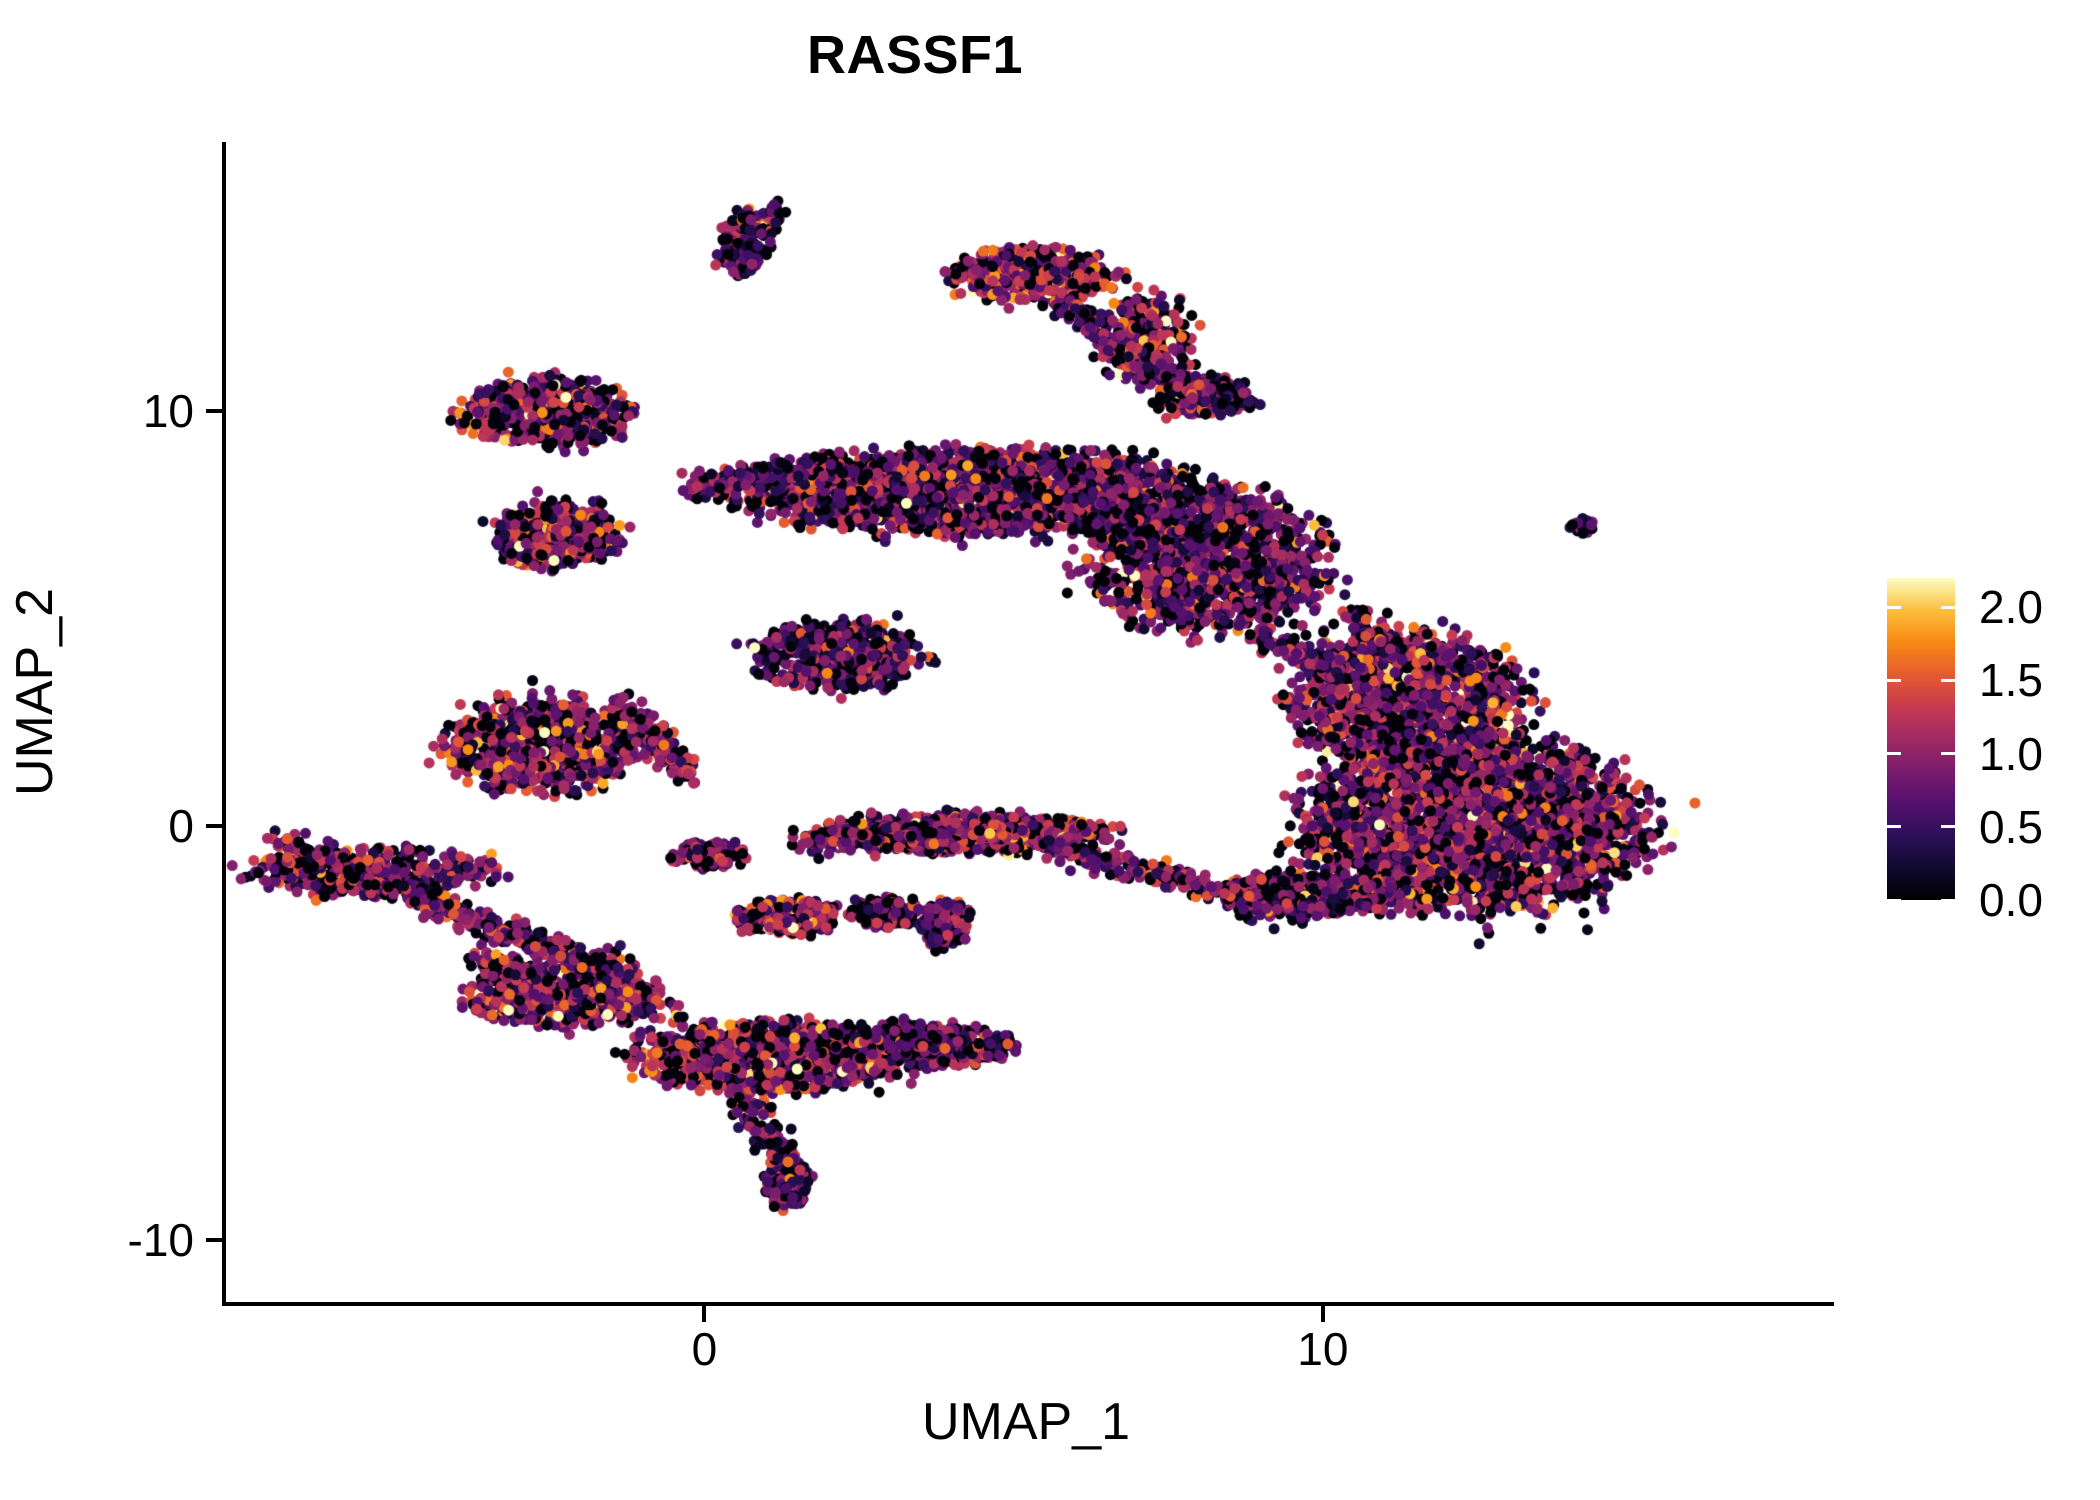  What do you see at coordinates (2011, 680) in the screenshot?
I see `colorbar-label-1-5: 1.5` at bounding box center [2011, 680].